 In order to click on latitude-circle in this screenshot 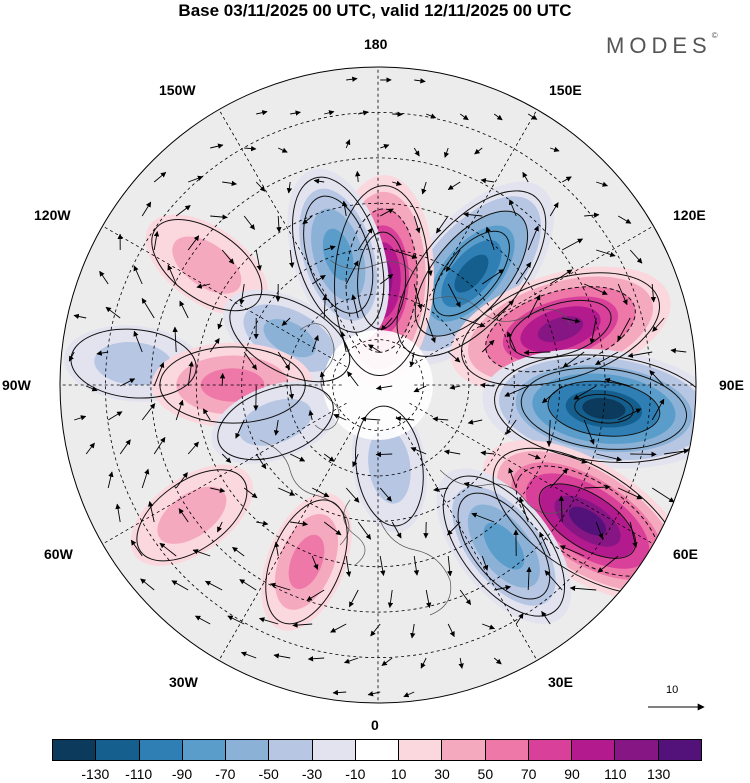, I will do `click(378, 385)`.